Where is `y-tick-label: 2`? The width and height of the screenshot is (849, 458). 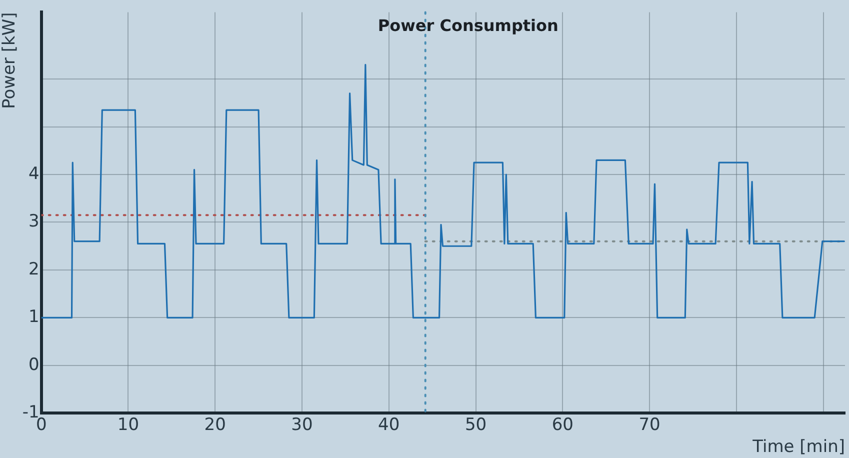 y-tick-label: 2 is located at coordinates (34, 269).